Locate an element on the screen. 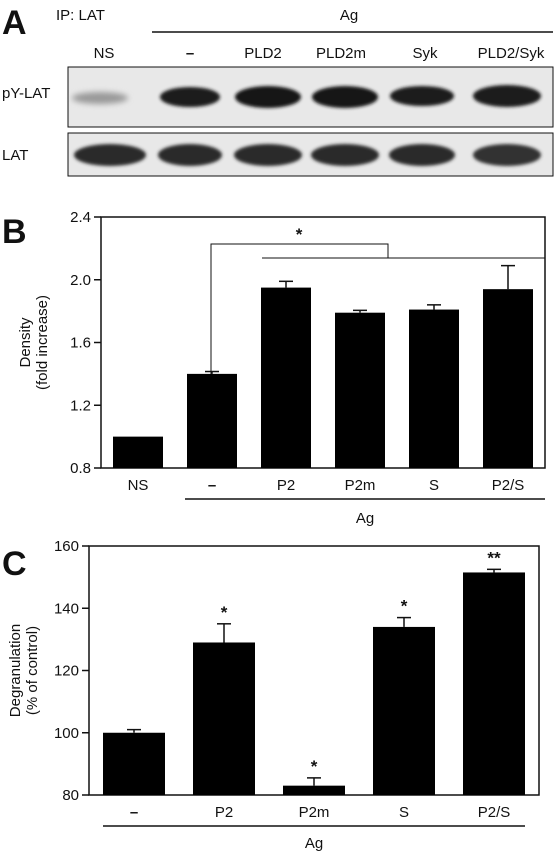  chart-b-x-tick-label: NS is located at coordinates (138, 485).